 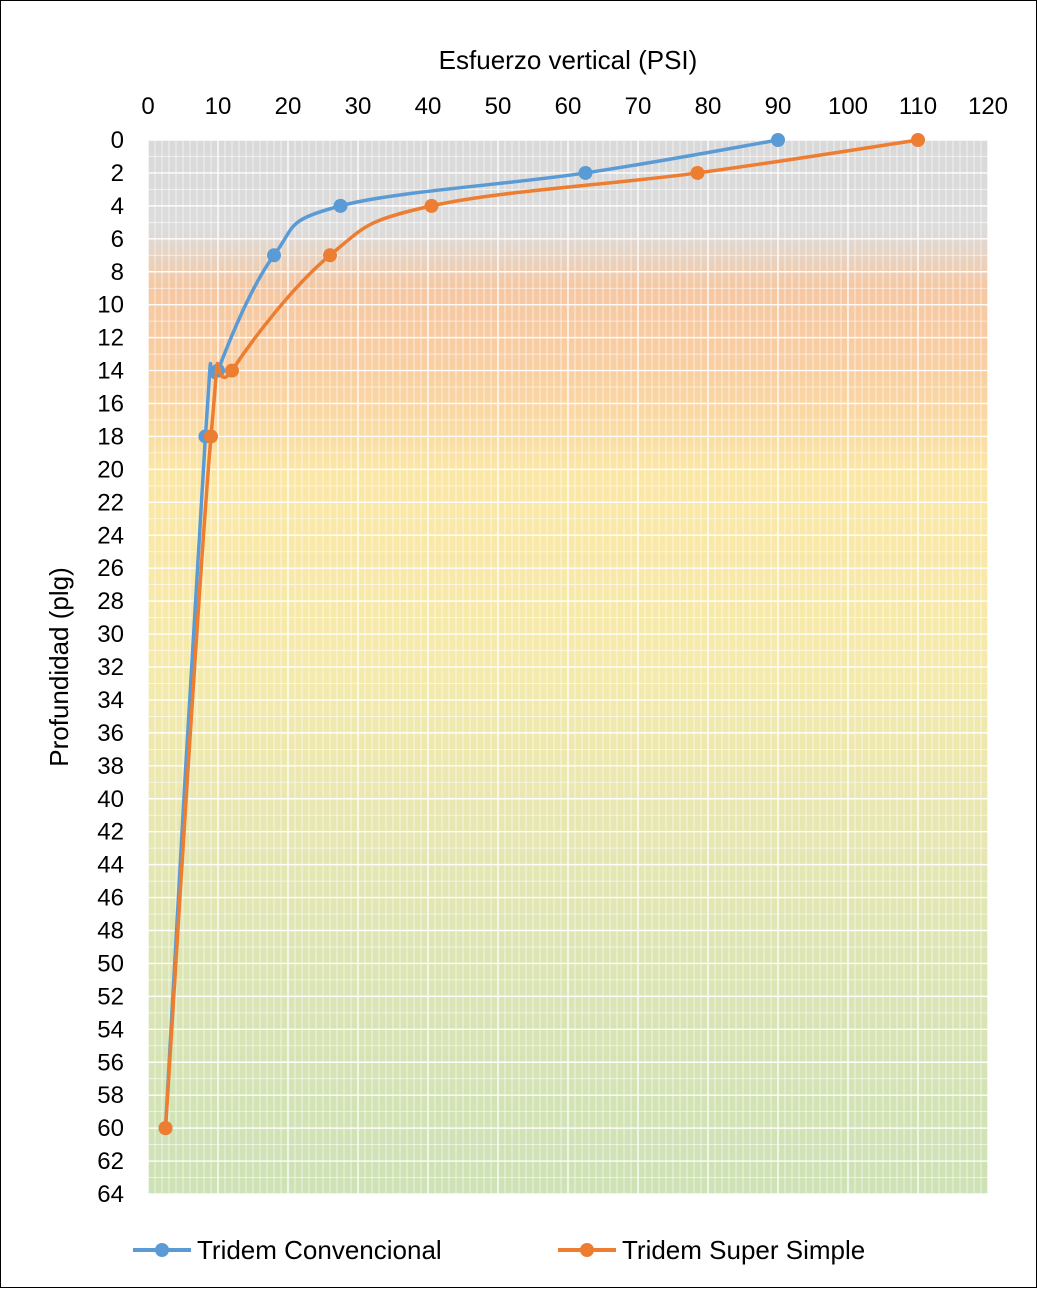 What do you see at coordinates (110, 963) in the screenshot?
I see `y-tick-label: 50` at bounding box center [110, 963].